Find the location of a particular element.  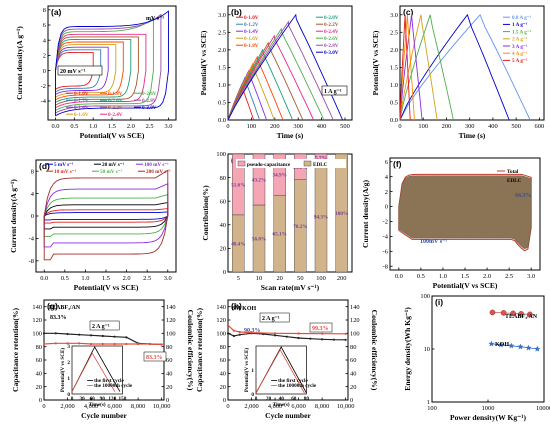

y-tick-label: 6 is located at coordinates (386, 162).